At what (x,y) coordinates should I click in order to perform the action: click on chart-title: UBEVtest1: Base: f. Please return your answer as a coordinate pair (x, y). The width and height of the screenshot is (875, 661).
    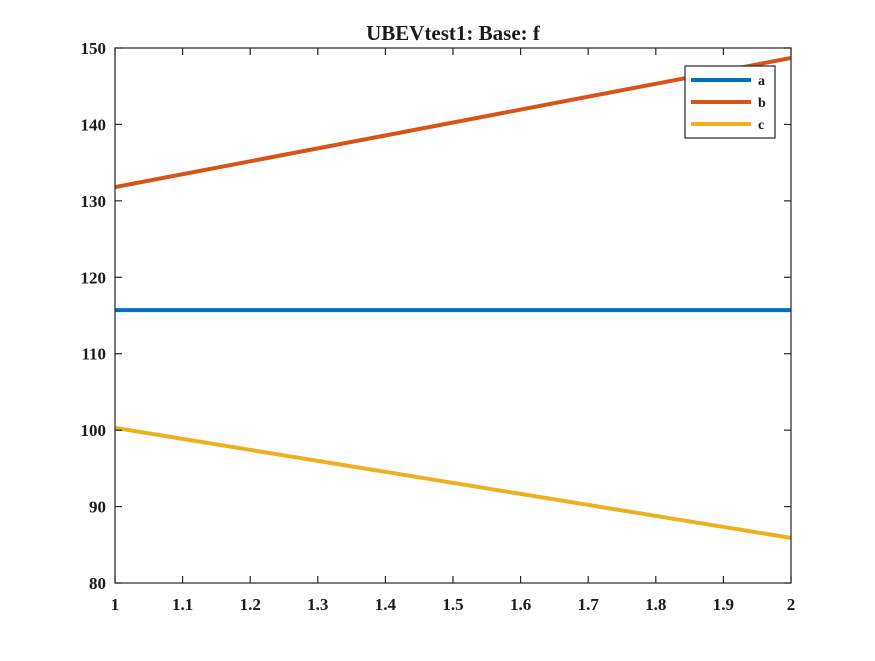
    Looking at the image, I should click on (453, 33).